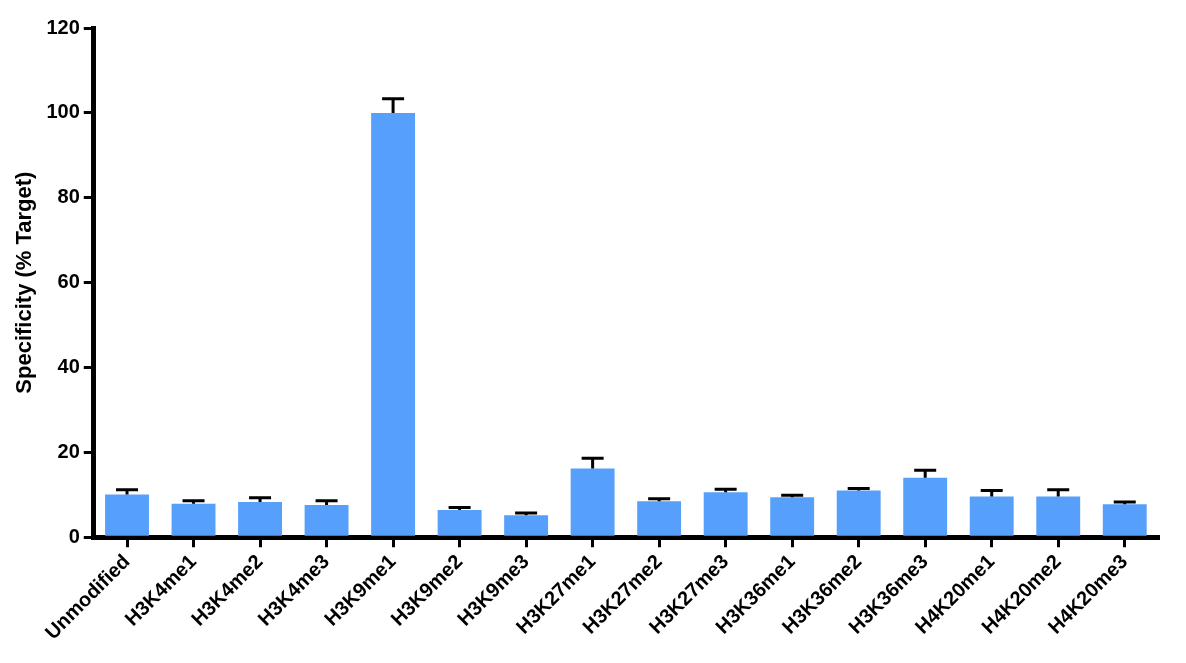 Image resolution: width=1186 pixels, height=663 pixels. Describe the element at coordinates (68, 450) in the screenshot. I see `y-tick-label: 20` at that location.